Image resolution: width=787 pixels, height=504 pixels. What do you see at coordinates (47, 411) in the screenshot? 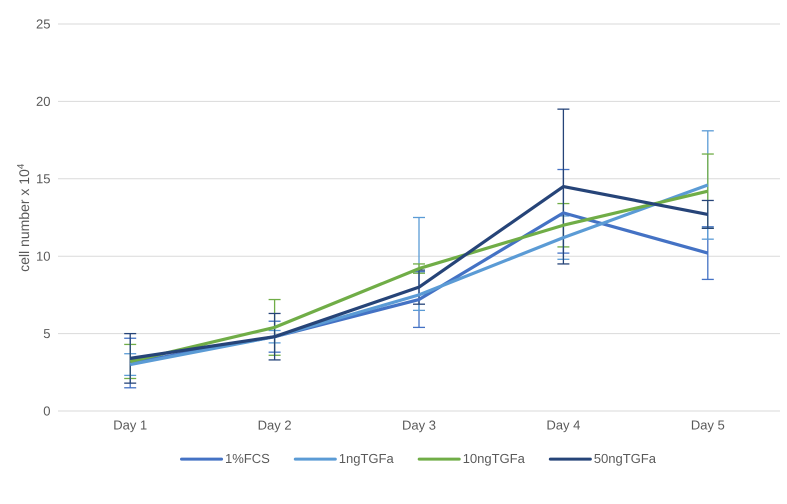
I see `y-tick-label: 0` at bounding box center [47, 411].